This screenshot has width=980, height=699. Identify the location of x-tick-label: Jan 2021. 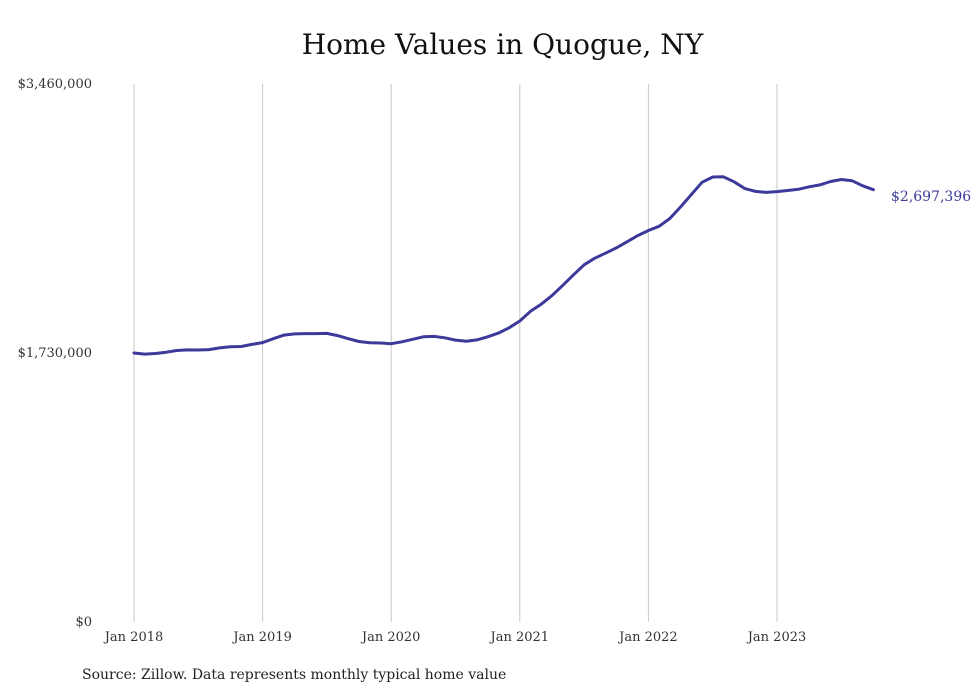
(519, 637).